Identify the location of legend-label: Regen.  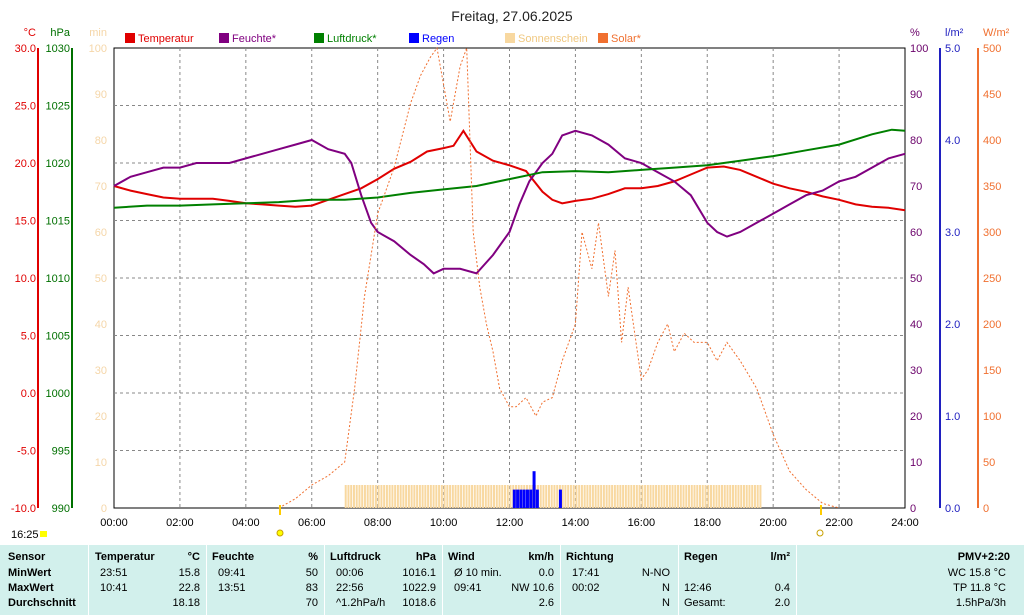
(438, 39).